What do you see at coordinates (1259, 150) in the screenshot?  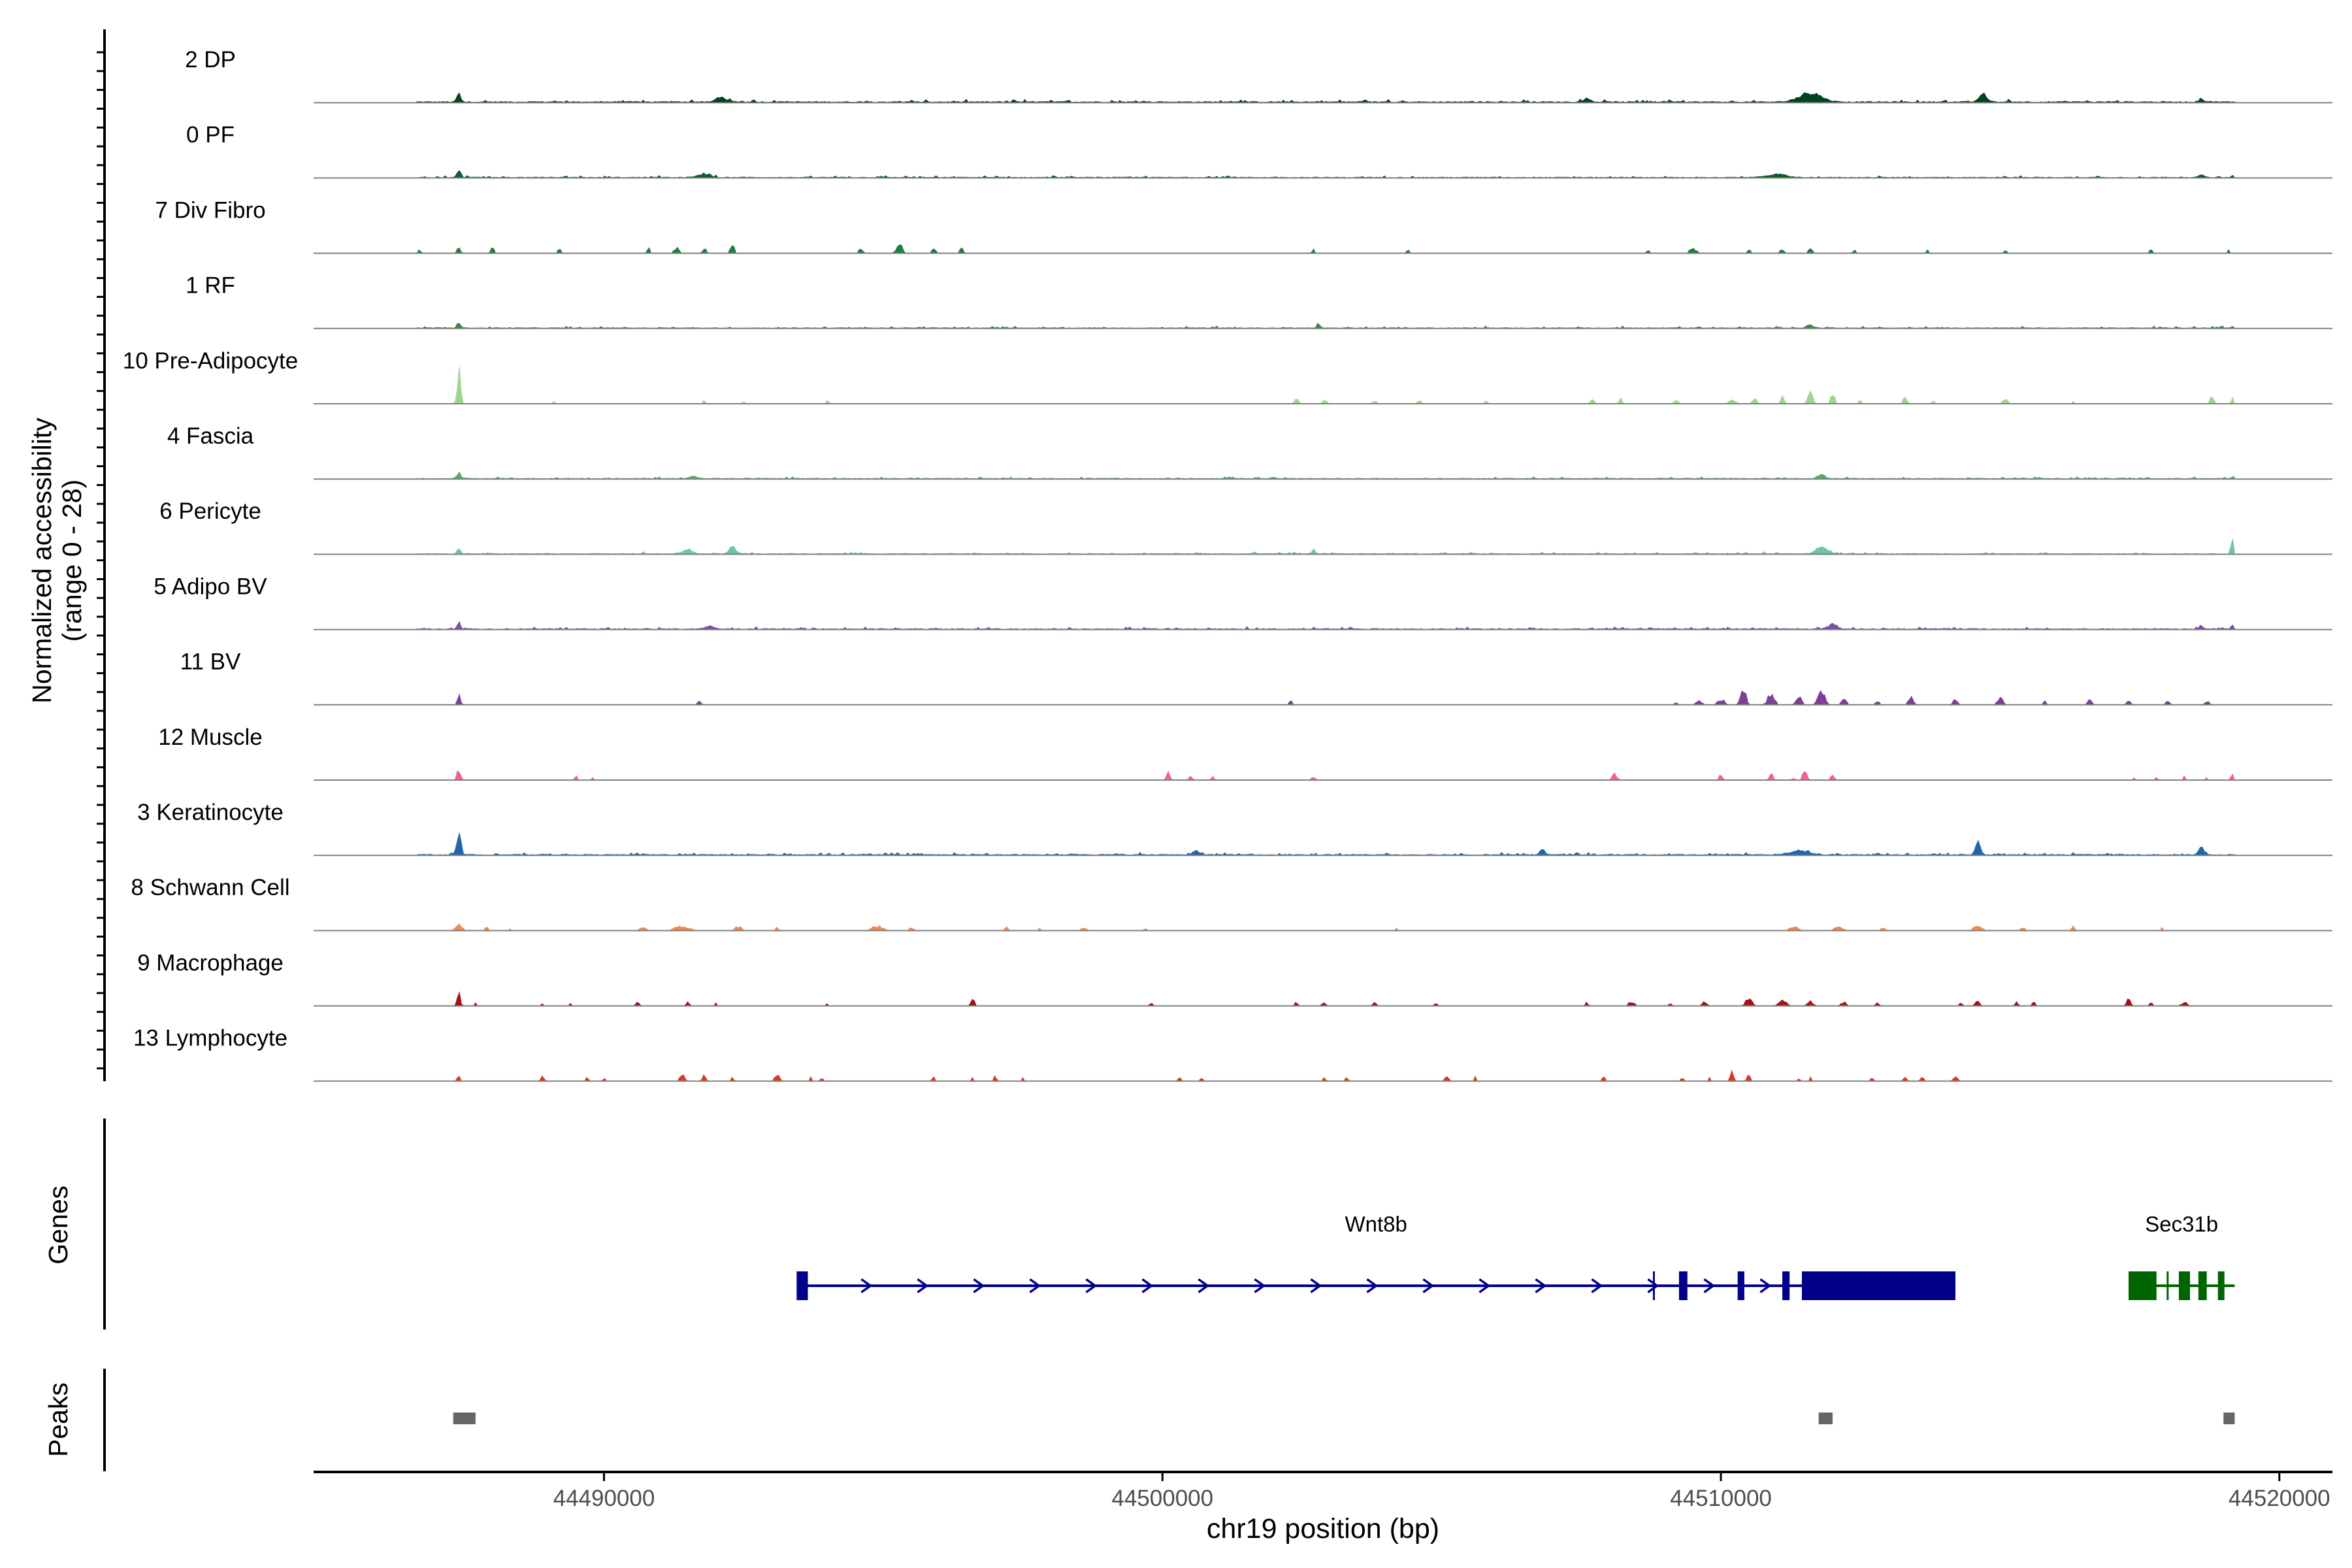 I see `track-1: 0 PF` at bounding box center [1259, 150].